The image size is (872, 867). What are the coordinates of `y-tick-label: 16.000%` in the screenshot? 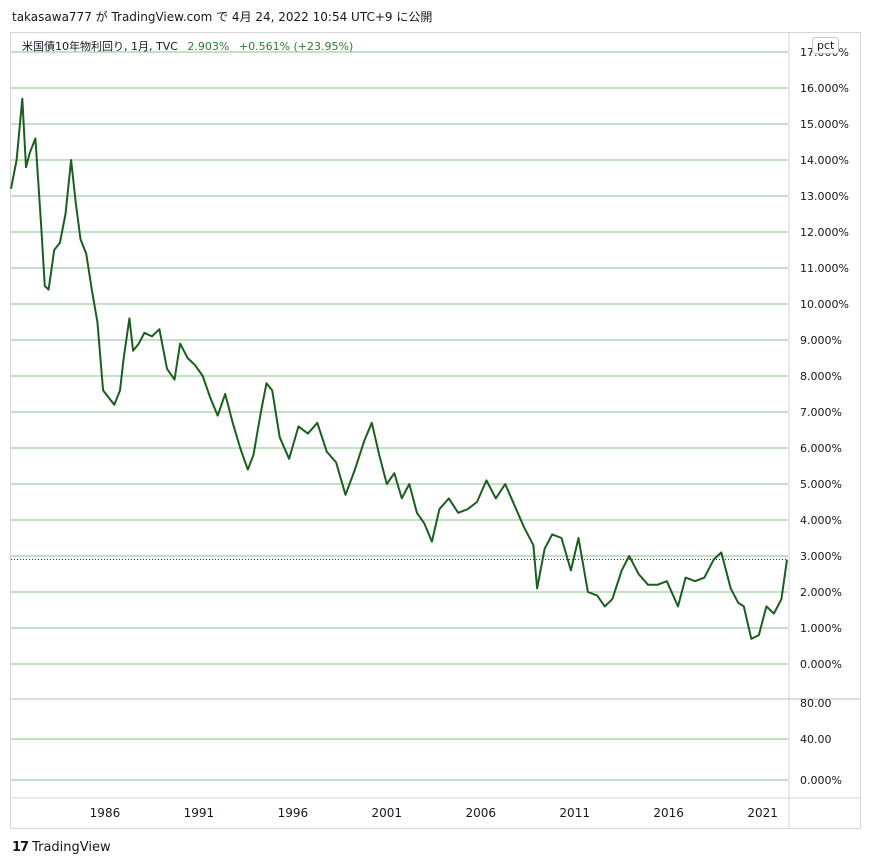 It's located at (824, 88).